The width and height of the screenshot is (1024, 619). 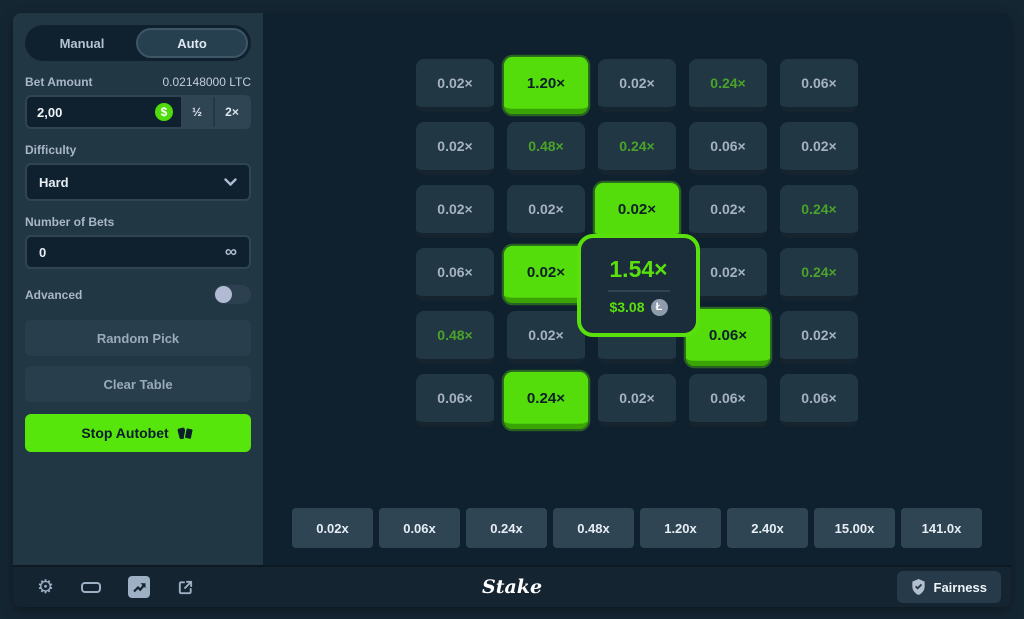 What do you see at coordinates (223, 294) in the screenshot?
I see `toggle-knob-icon` at bounding box center [223, 294].